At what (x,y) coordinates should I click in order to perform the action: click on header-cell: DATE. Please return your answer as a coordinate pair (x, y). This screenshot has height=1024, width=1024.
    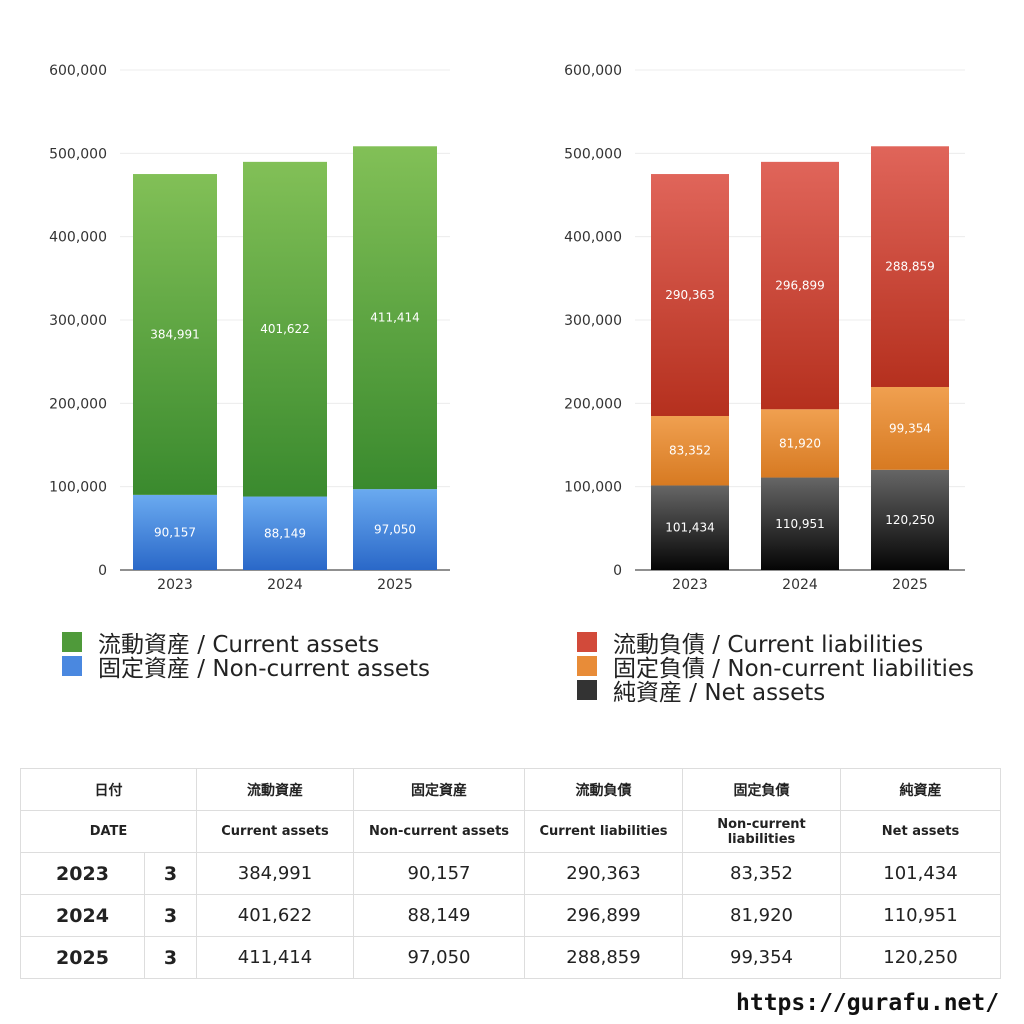
    Looking at the image, I should click on (108, 831).